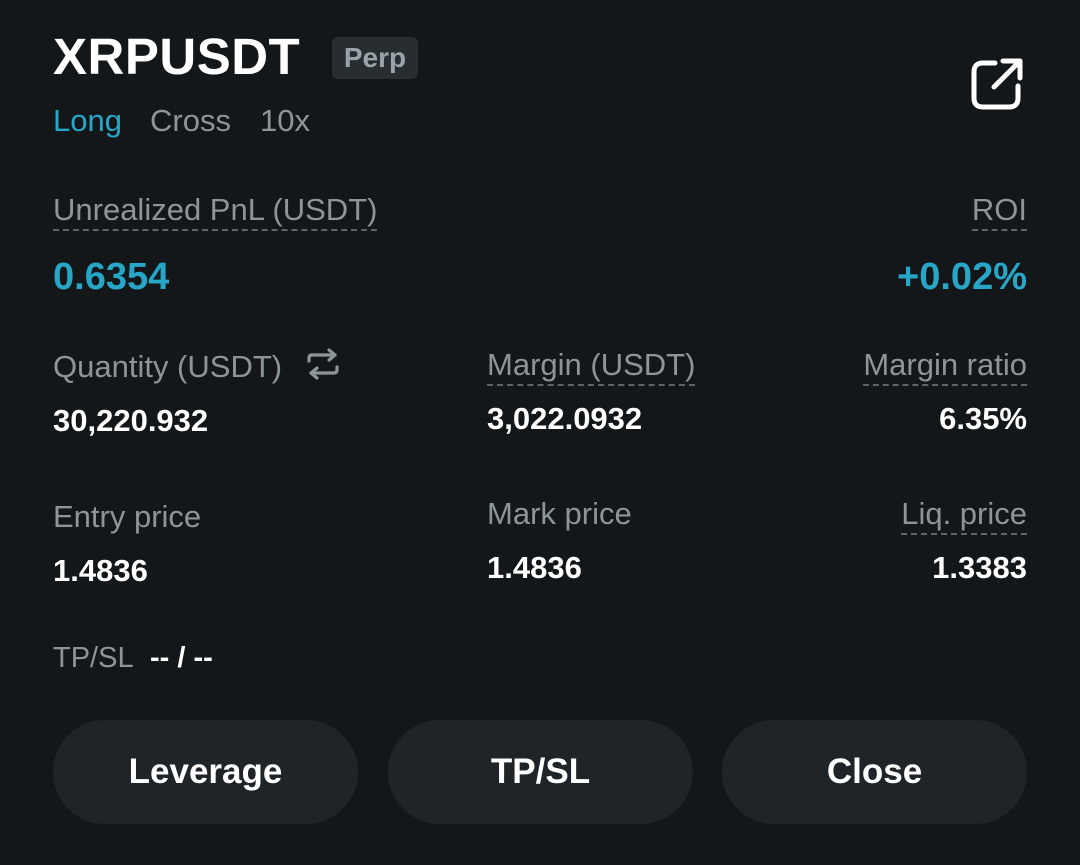 This screenshot has width=1080, height=865. Describe the element at coordinates (591, 366) in the screenshot. I see `margin-label: Margin (USDT)` at that location.